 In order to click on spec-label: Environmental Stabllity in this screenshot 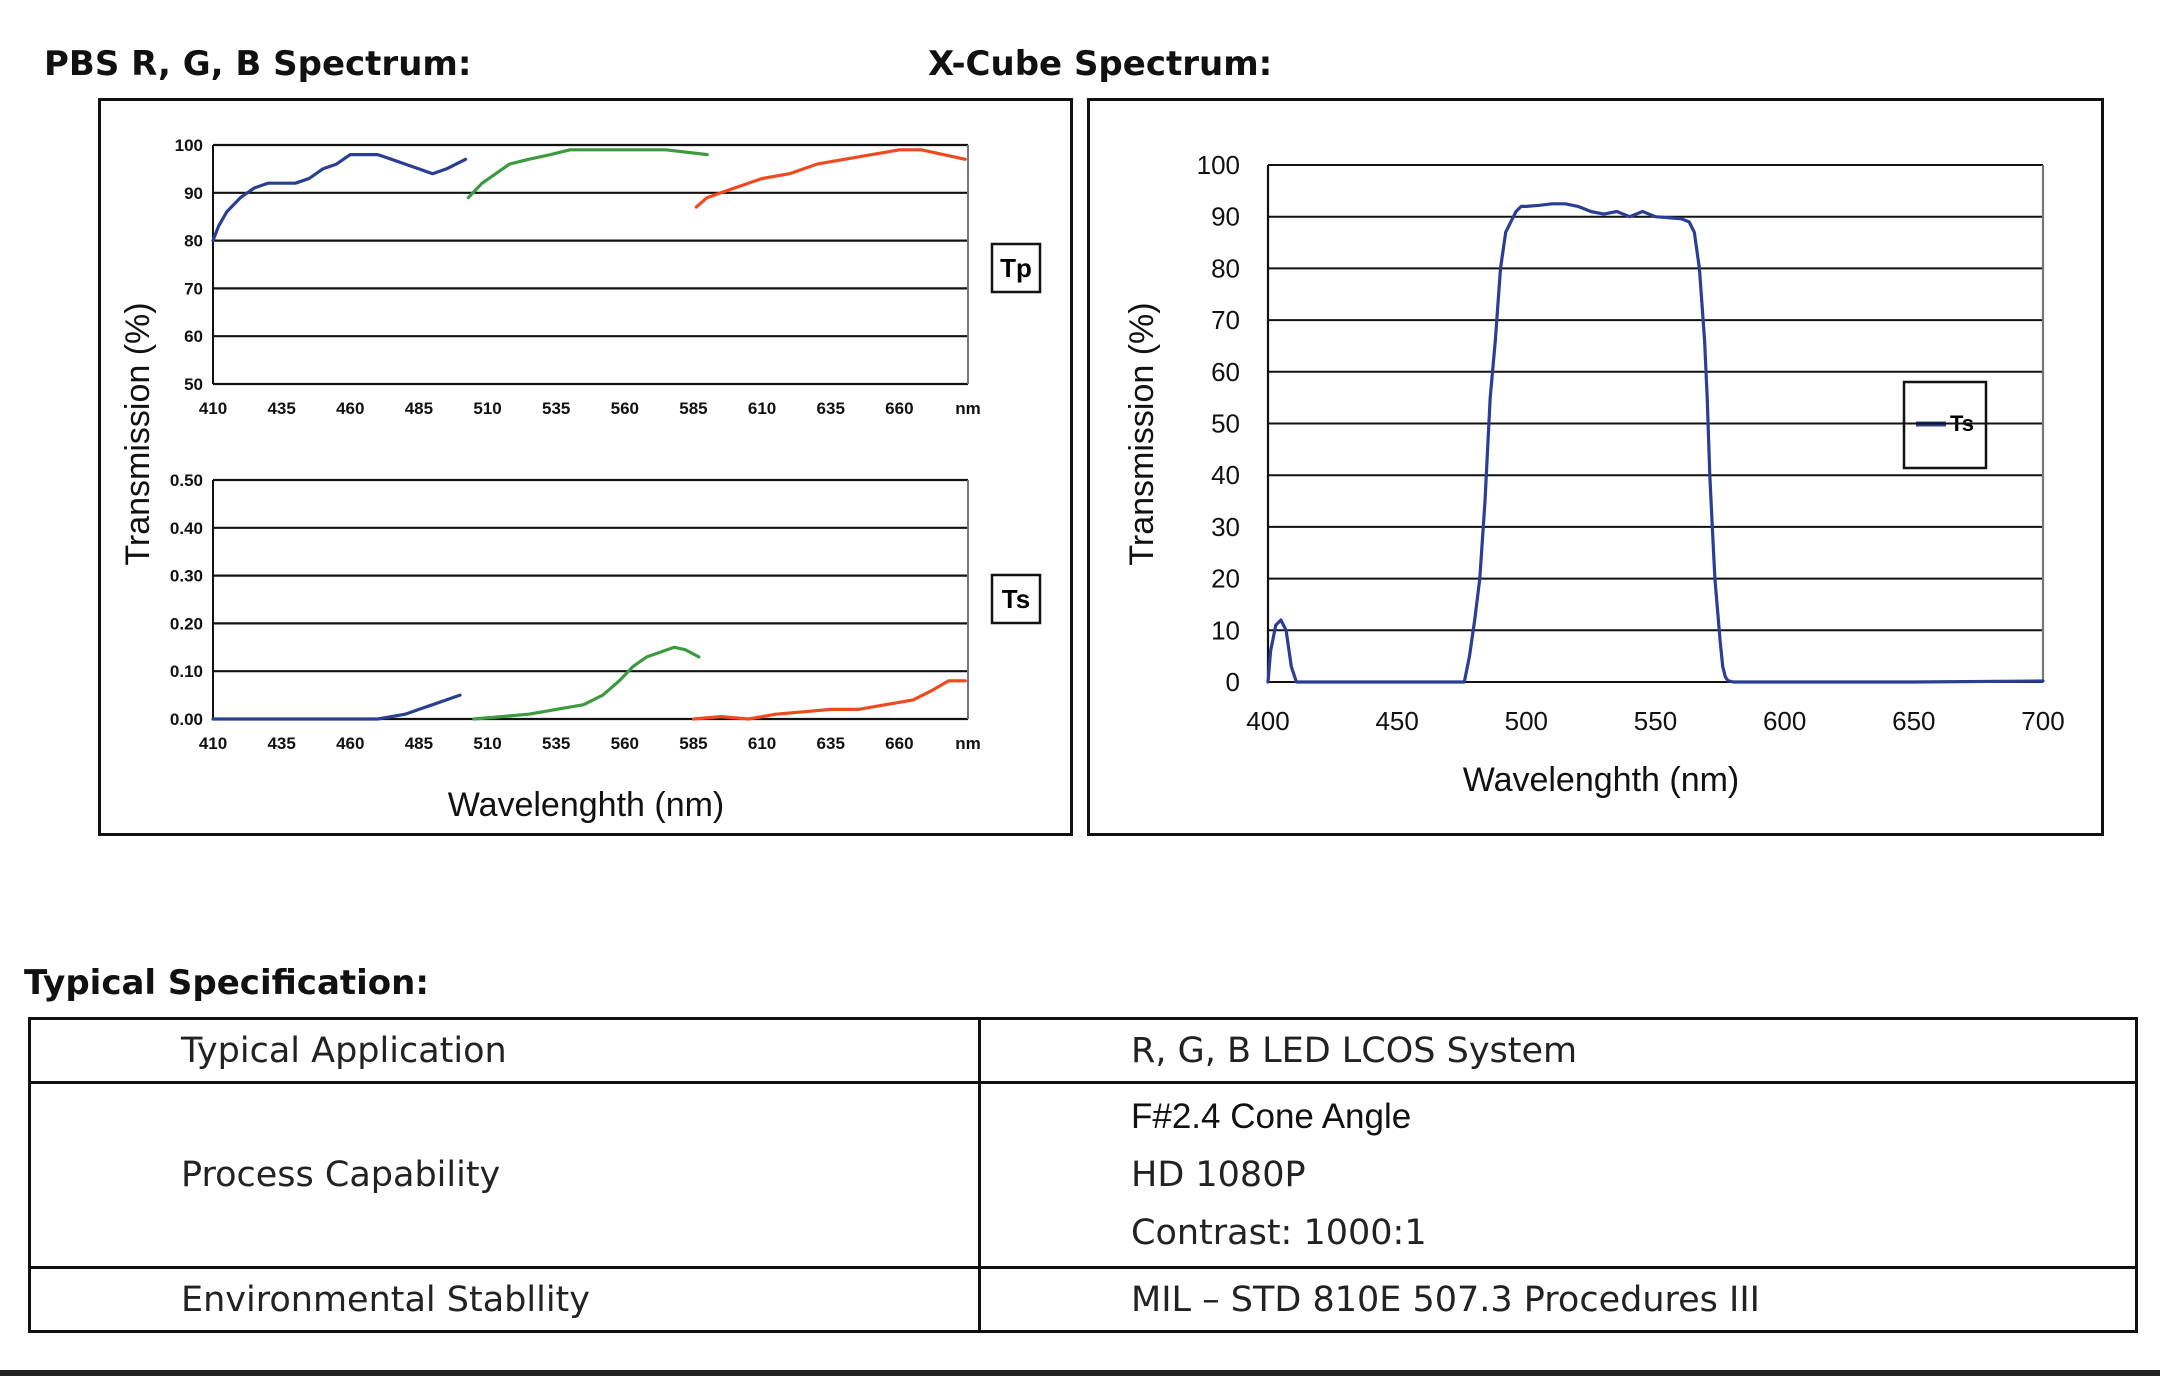, I will do `click(504, 1299)`.